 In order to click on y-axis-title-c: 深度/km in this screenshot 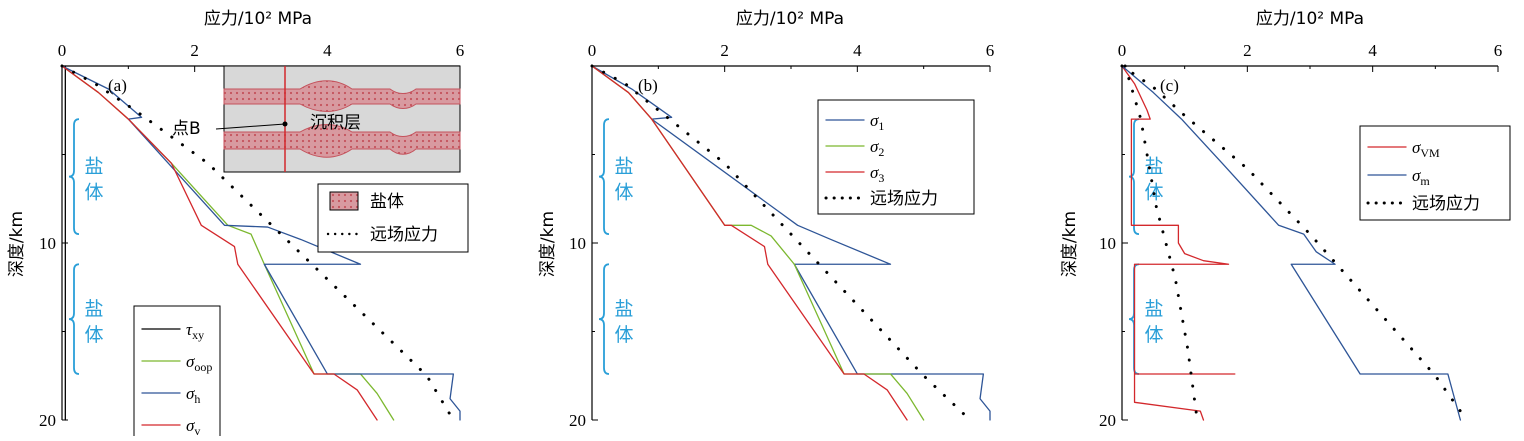, I will do `click(1070, 244)`.